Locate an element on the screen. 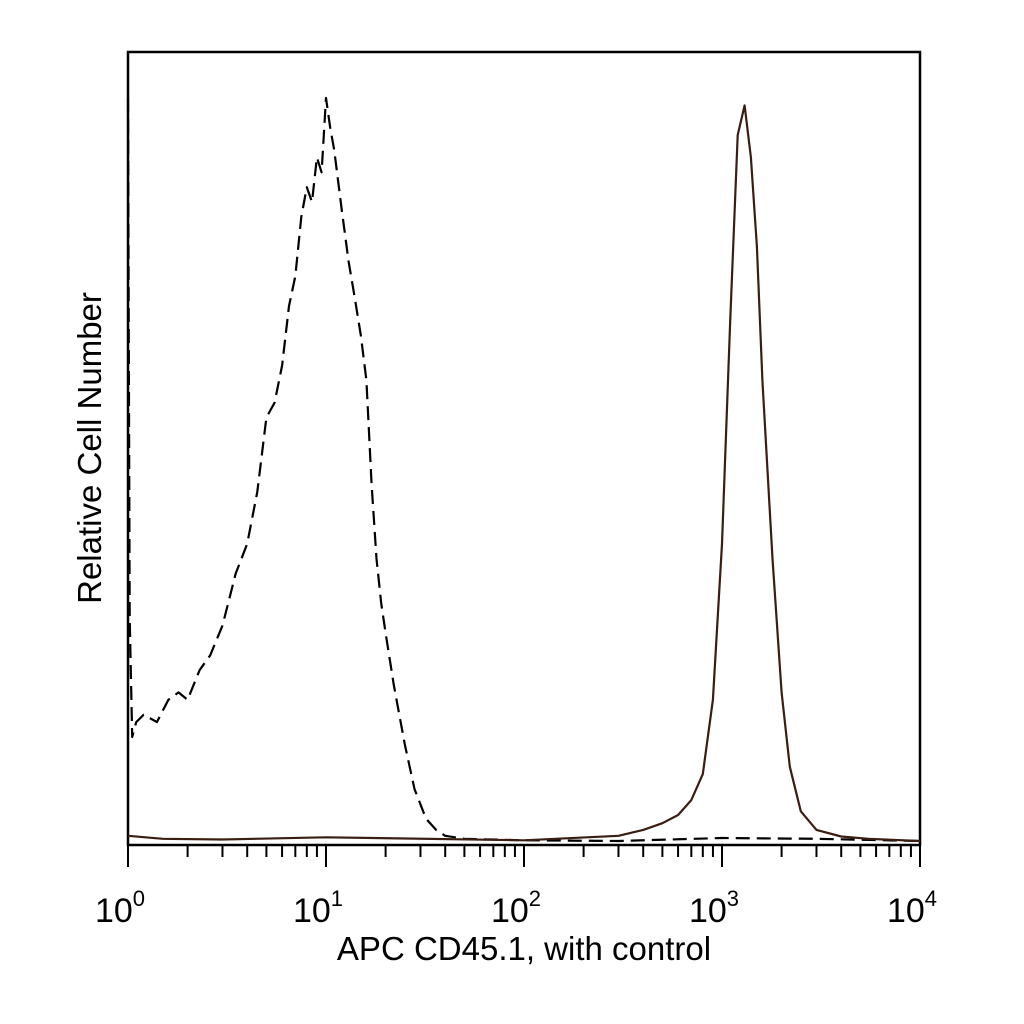 This screenshot has width=1024, height=1024. y-axis-title: Relative Cell Number is located at coordinates (89, 448).